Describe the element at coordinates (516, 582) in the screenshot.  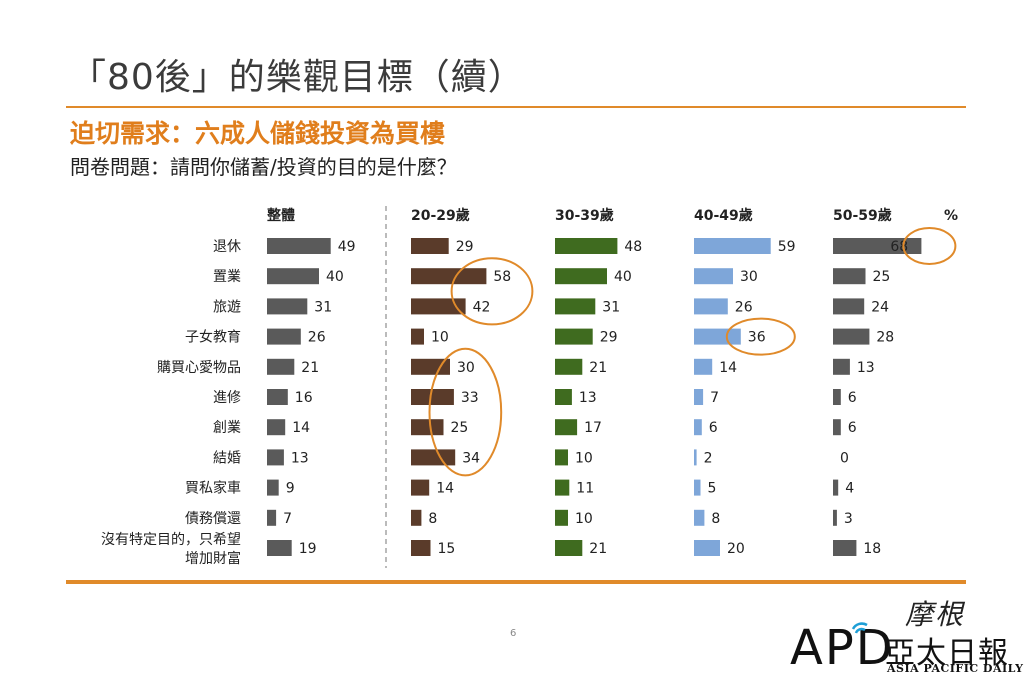
I see `footer-divider` at that location.